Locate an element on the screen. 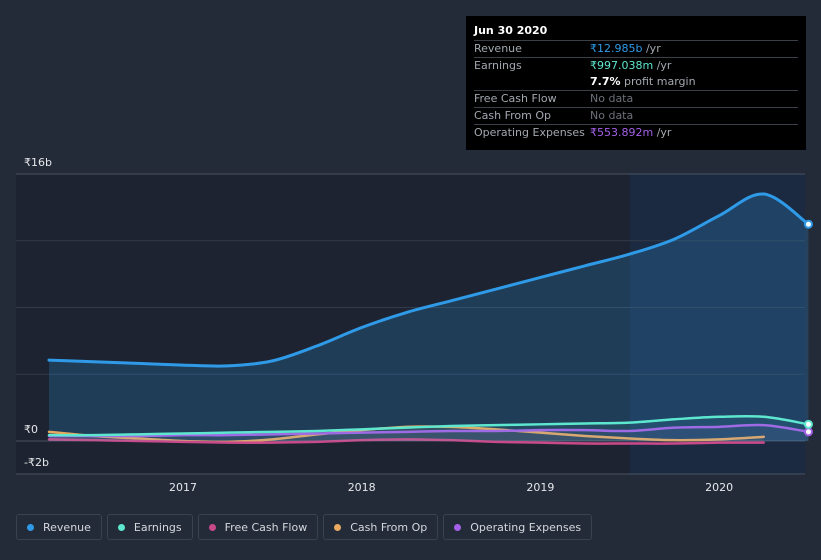  forecast-shade is located at coordinates (717, 324).